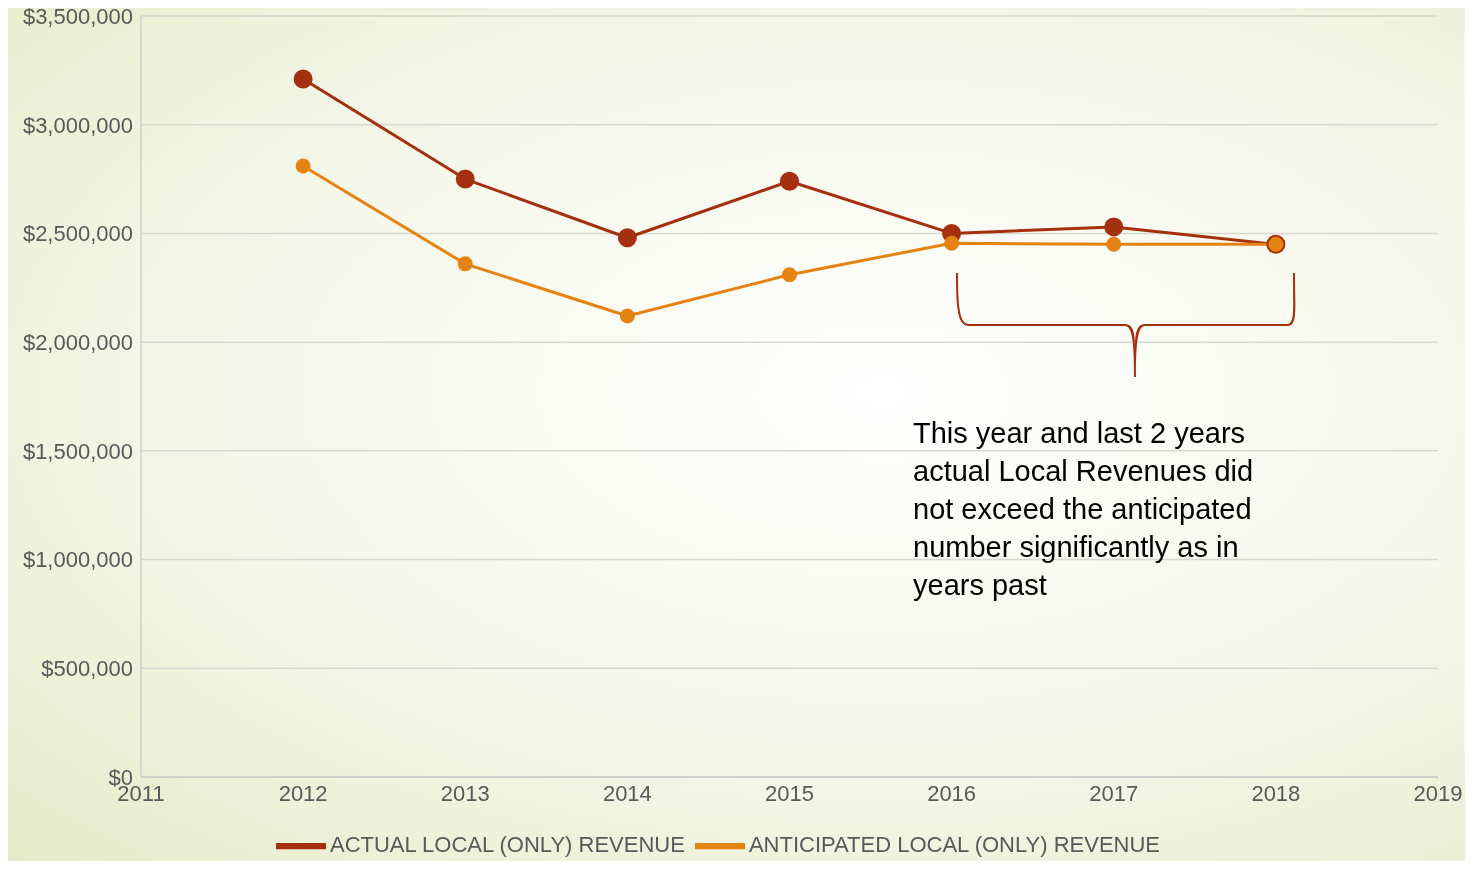 The width and height of the screenshot is (1473, 869). Describe the element at coordinates (952, 793) in the screenshot. I see `x-tick-label: 2016` at that location.